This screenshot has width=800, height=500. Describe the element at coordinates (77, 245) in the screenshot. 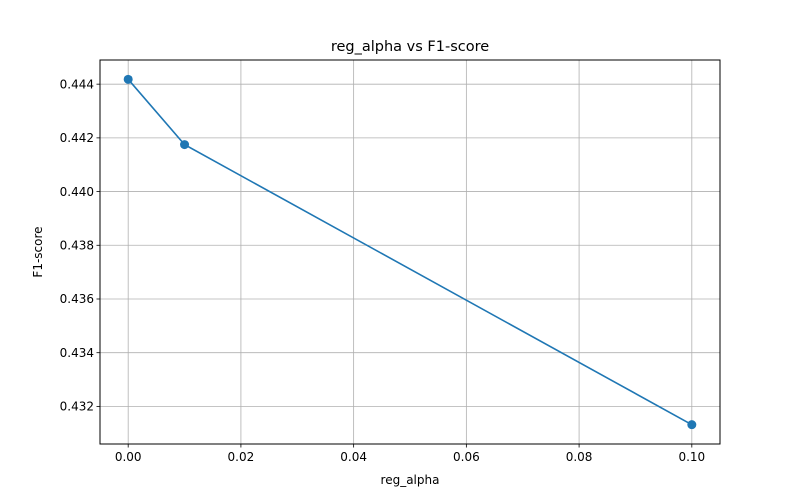

I see `y-tick-label: 0.438` at that location.